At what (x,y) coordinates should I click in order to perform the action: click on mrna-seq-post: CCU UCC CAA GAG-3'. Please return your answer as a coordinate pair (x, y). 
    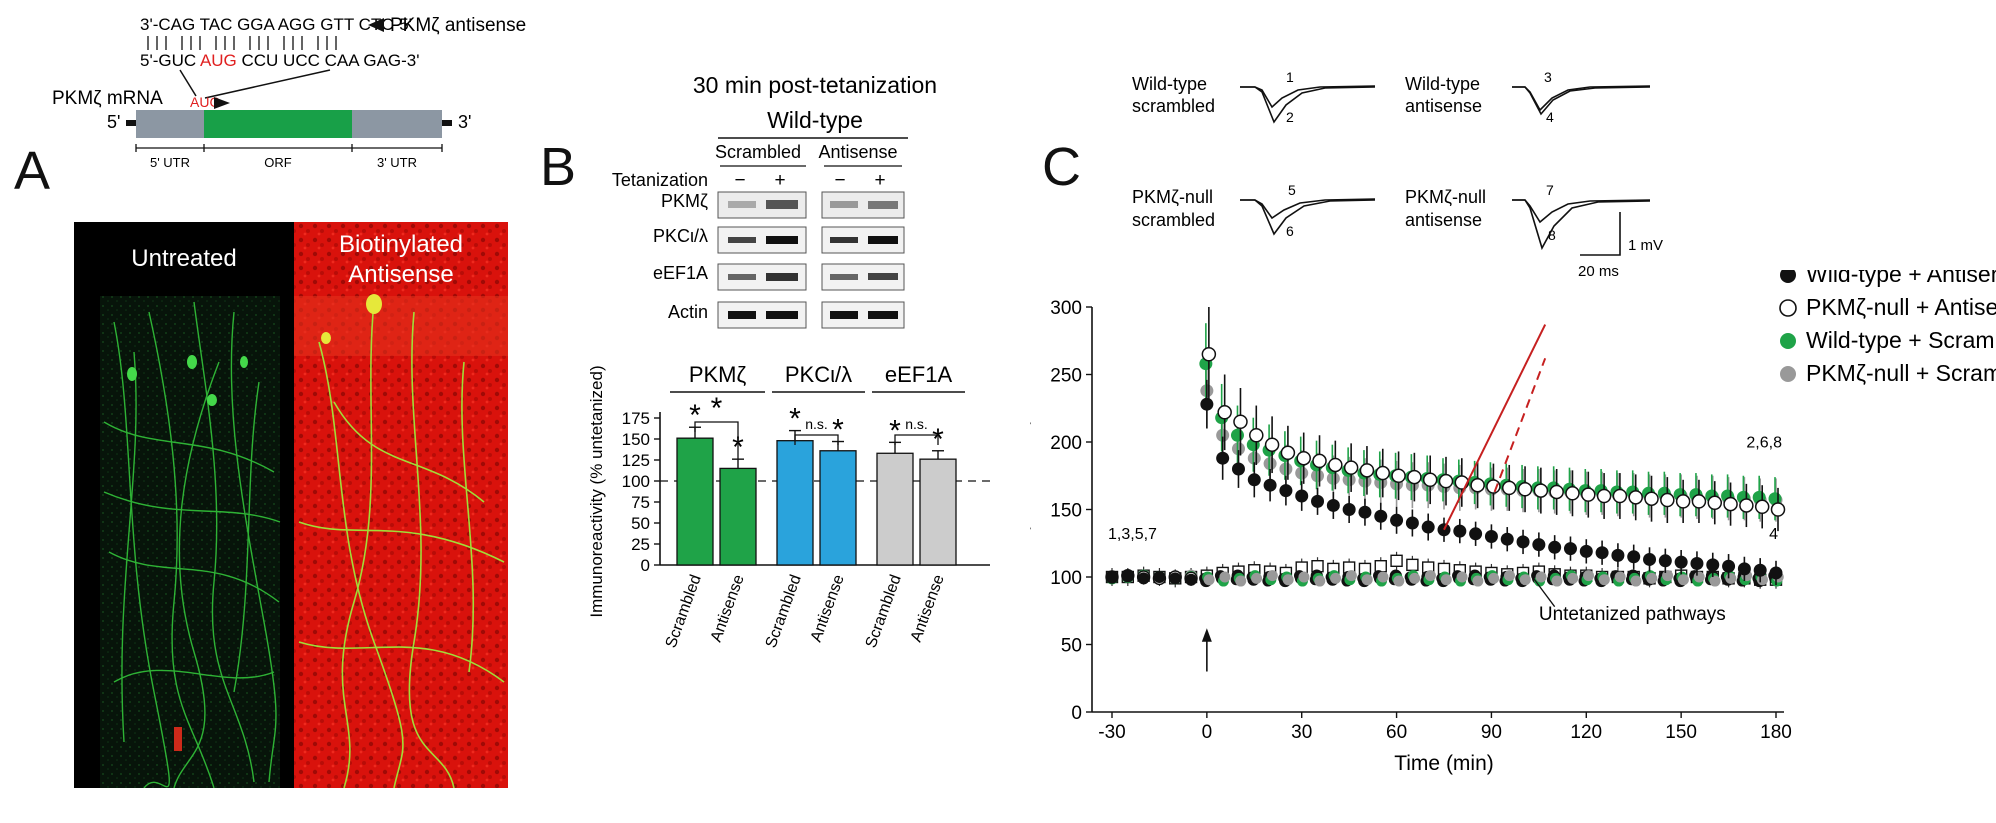
    Looking at the image, I should click on (328, 60).